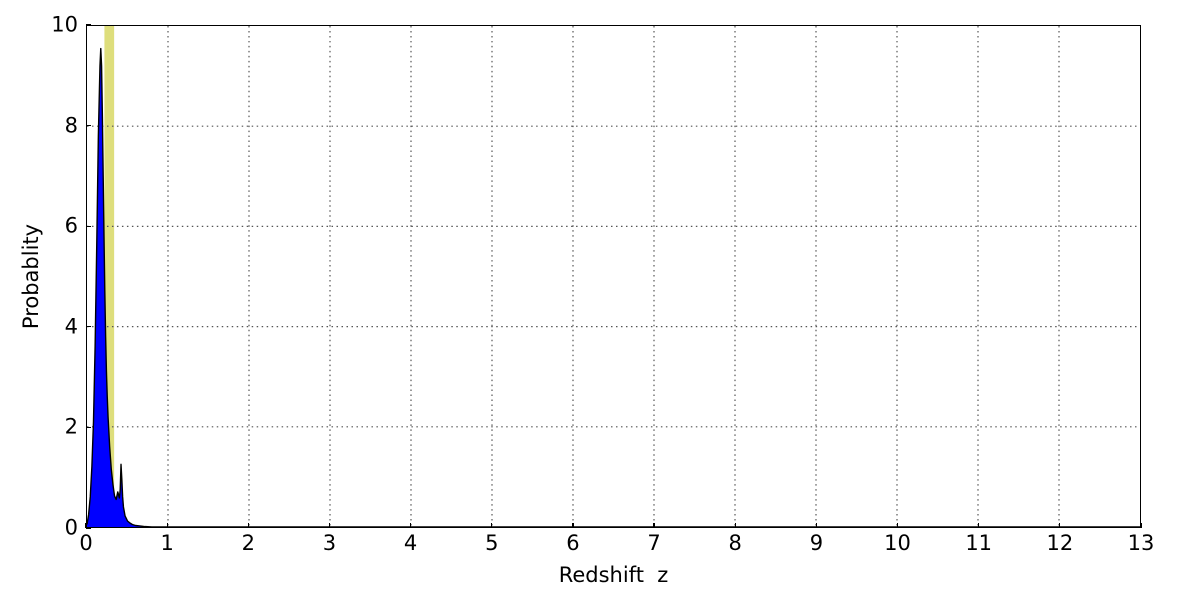 This screenshot has width=1200, height=600. What do you see at coordinates (654, 543) in the screenshot?
I see `x-tick-label: 7` at bounding box center [654, 543].